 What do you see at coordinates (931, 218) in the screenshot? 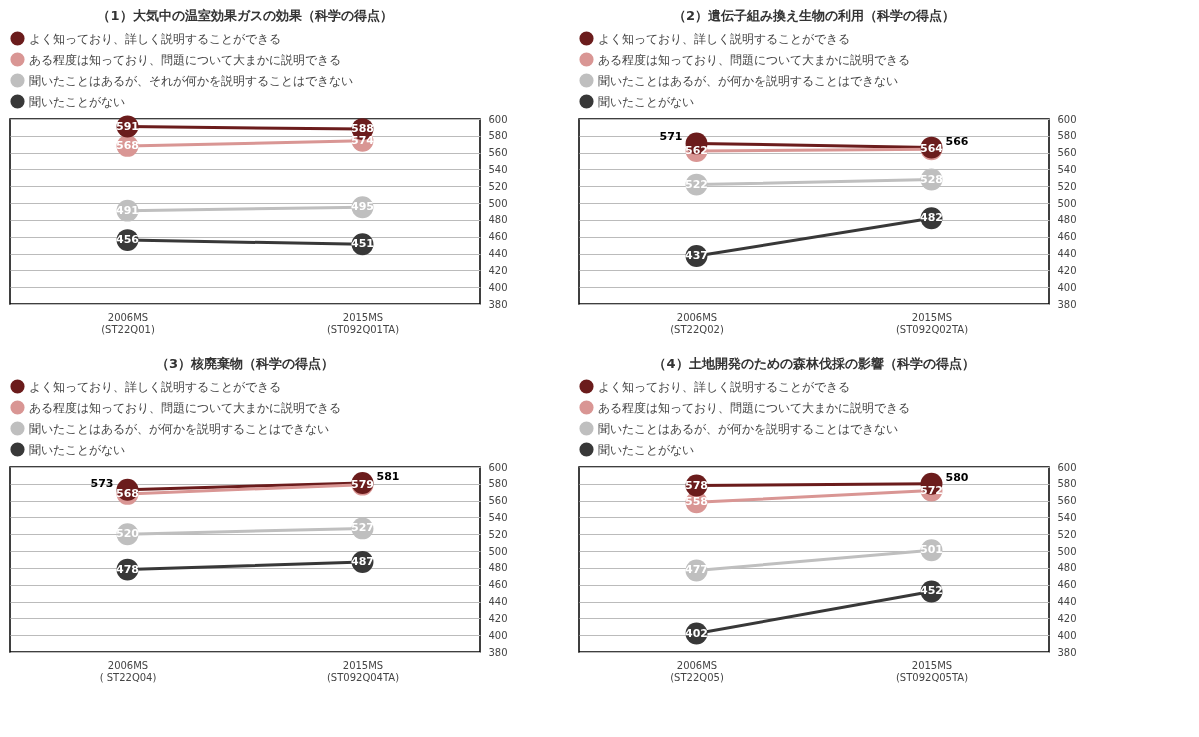
I see `data-label: 482` at bounding box center [931, 218].